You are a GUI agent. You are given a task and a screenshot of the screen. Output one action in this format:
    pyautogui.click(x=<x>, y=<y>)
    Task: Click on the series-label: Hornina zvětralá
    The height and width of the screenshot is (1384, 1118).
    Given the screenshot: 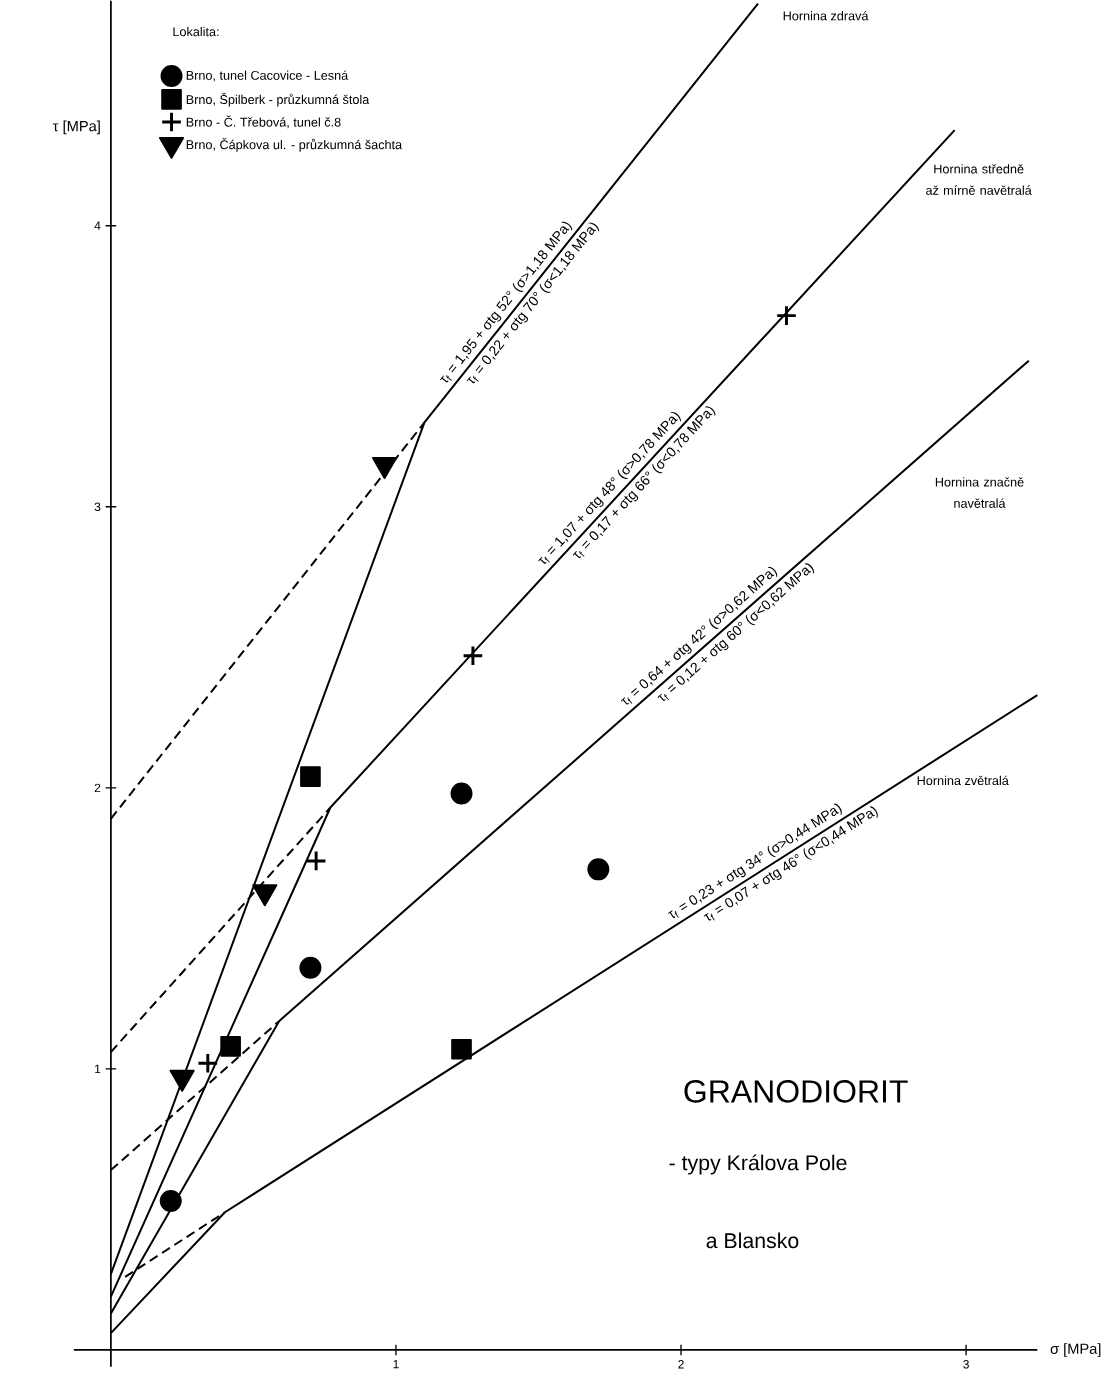 What is the action you would take?
    pyautogui.click(x=963, y=780)
    